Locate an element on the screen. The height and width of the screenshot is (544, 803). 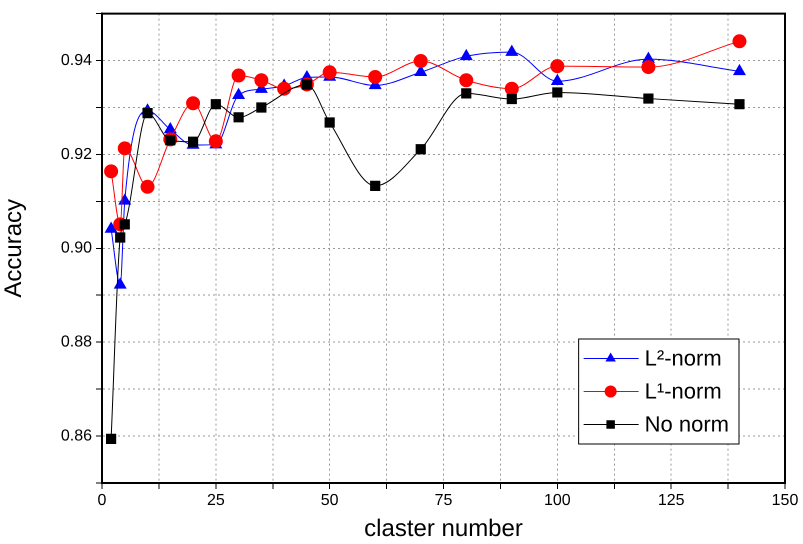
x-tick-label: 125 is located at coordinates (671, 501).